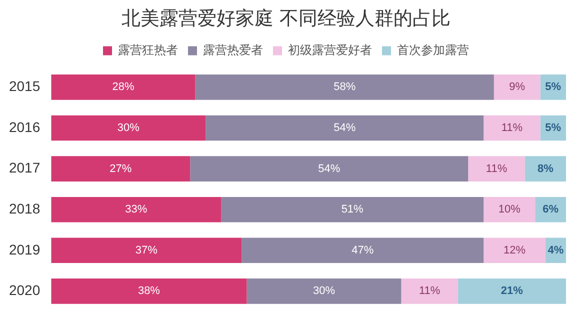 This screenshot has width=580, height=323. I want to click on data-label: 37%, so click(146, 250).